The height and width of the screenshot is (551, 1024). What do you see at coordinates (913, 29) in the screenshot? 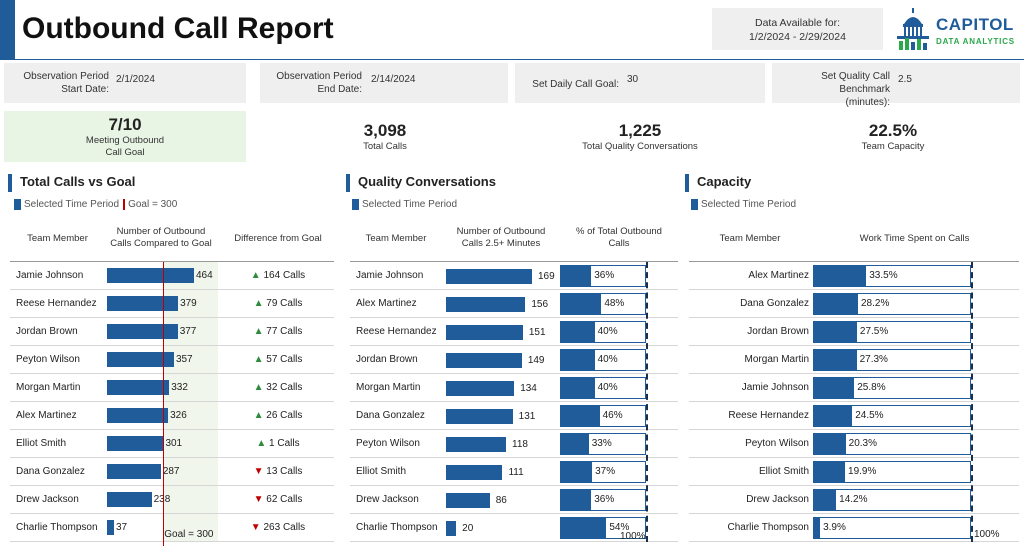
I see `capitol-building-icon` at bounding box center [913, 29].